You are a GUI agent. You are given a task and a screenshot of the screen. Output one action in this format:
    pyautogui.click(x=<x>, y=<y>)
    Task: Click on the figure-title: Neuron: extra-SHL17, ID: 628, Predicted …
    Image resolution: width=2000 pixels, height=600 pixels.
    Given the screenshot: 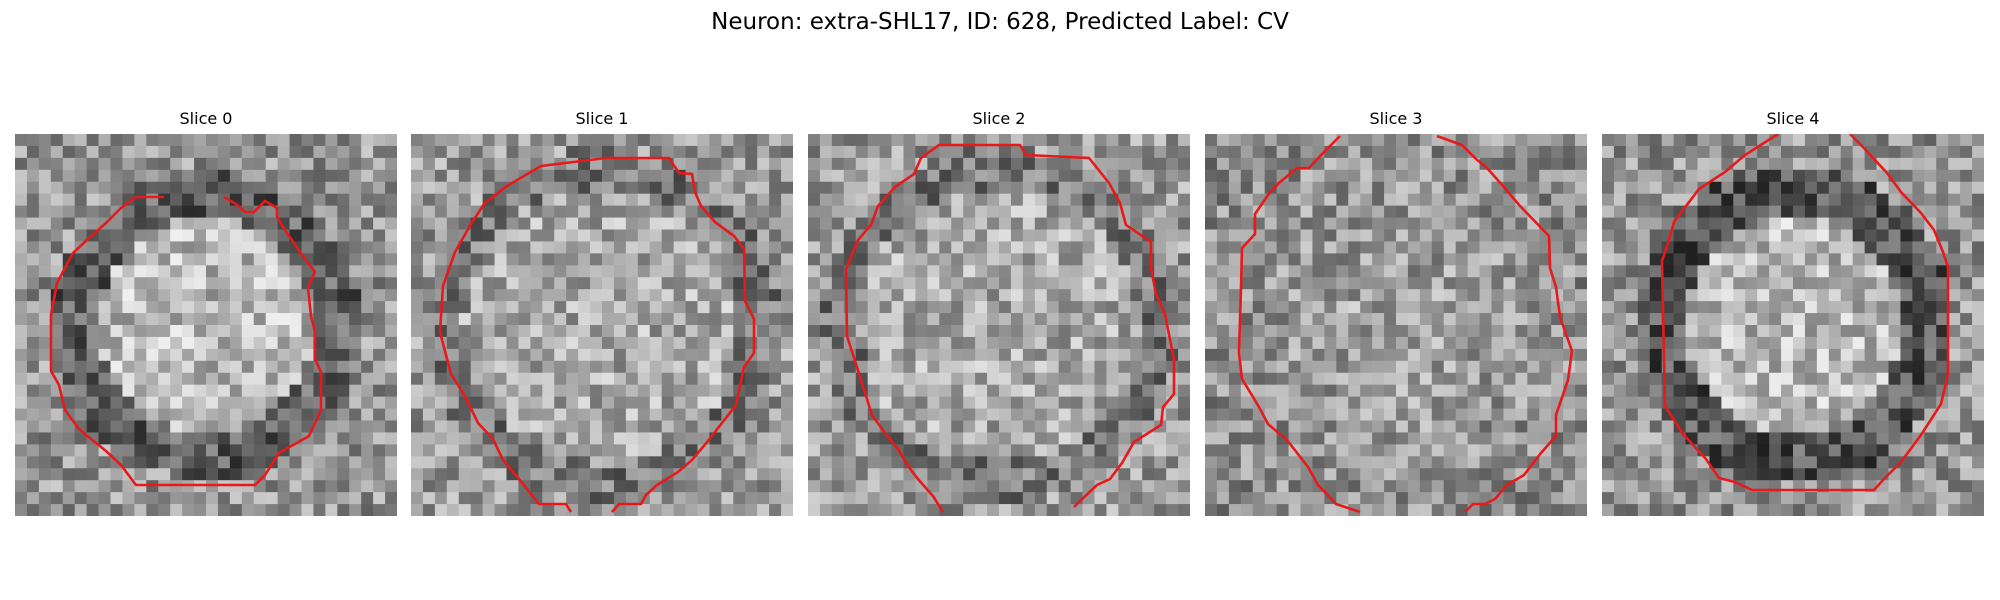 What is the action you would take?
    pyautogui.click(x=1000, y=22)
    